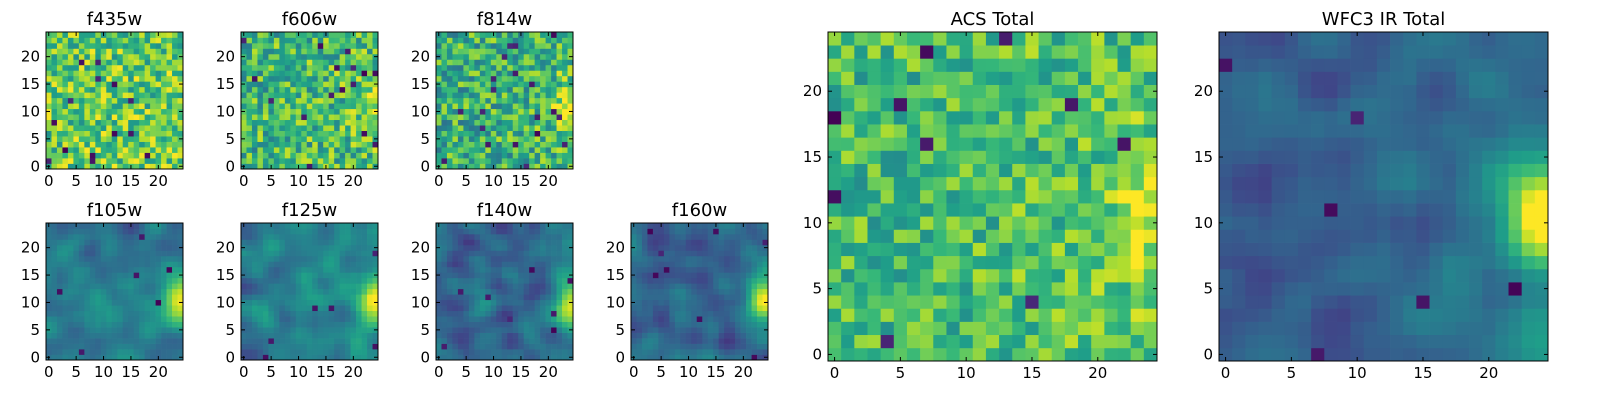 The image size is (1600, 400). I want to click on x-tick-label: 10, so click(298, 181).